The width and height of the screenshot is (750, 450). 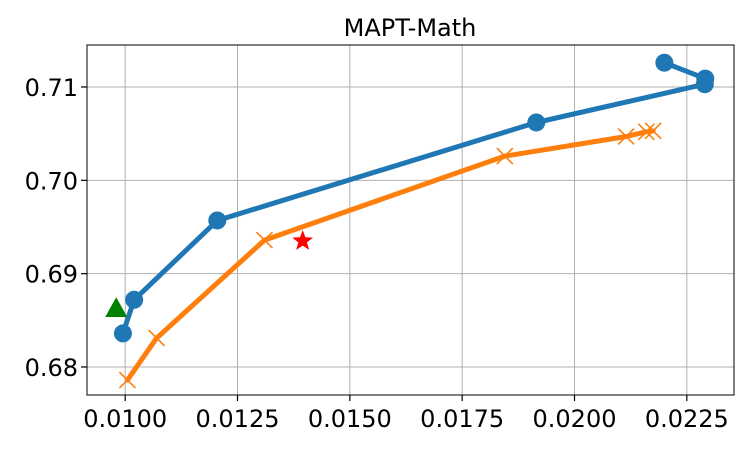 What do you see at coordinates (575, 419) in the screenshot?
I see `x-tick-label: 0.0200` at bounding box center [575, 419].